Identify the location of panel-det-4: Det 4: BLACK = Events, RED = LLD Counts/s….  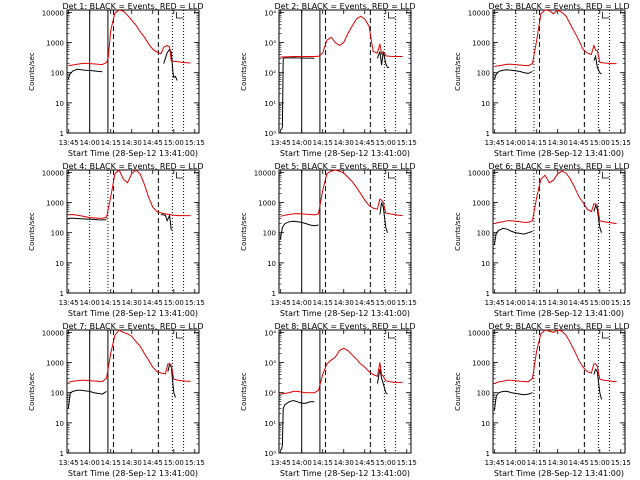
(116, 240).